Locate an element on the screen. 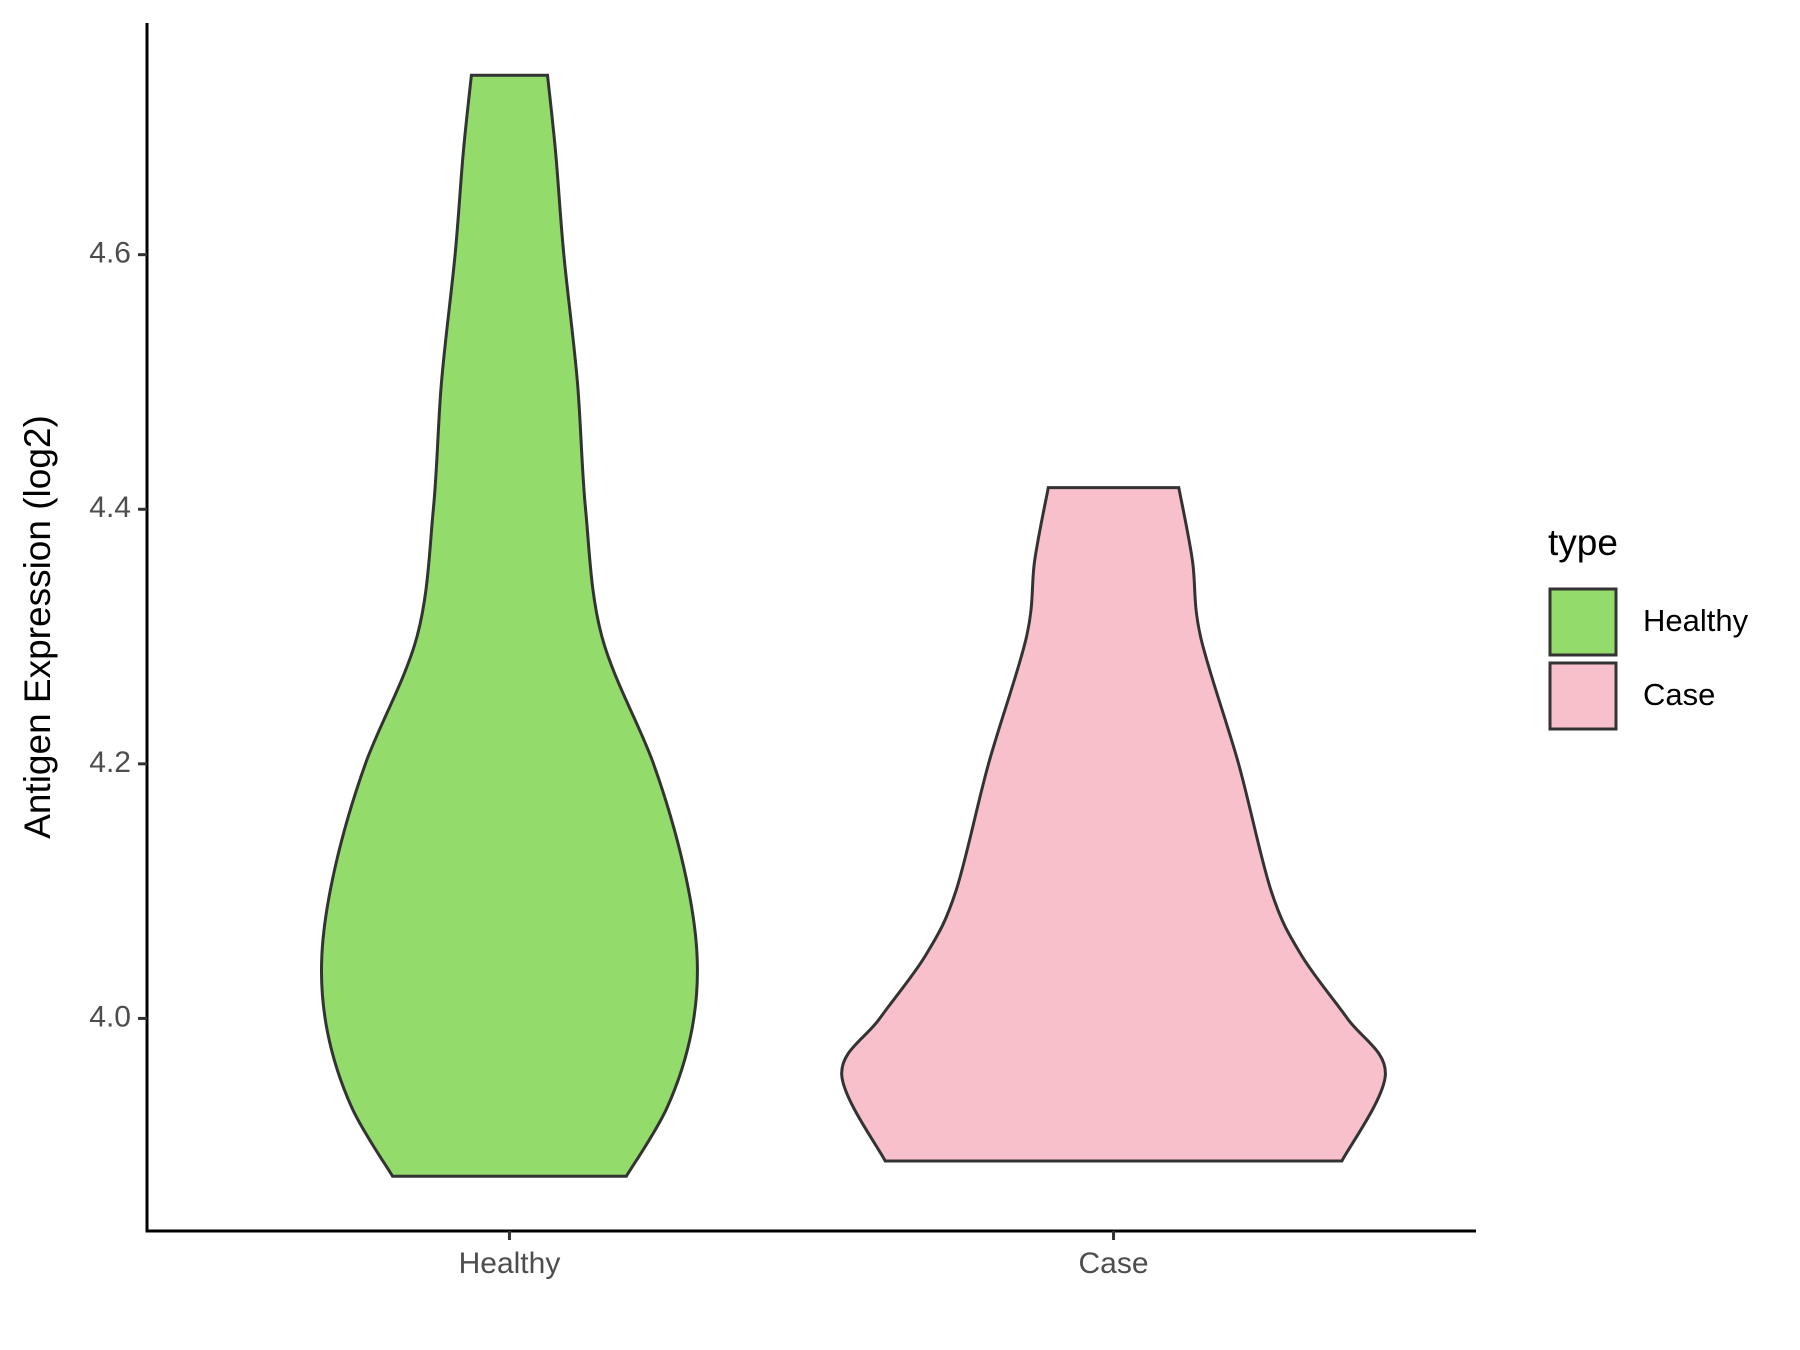 Image resolution: width=1800 pixels, height=1350 pixels. y-axis-title: Antigen Expression (log2) is located at coordinates (37, 627).